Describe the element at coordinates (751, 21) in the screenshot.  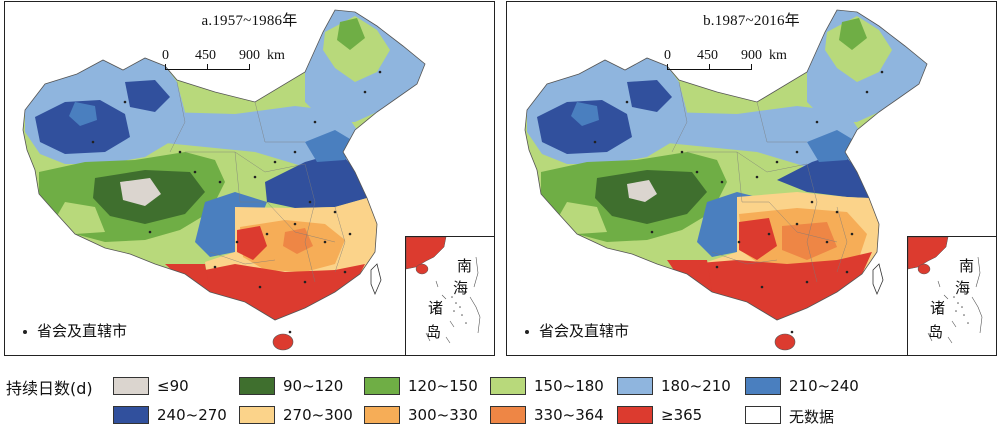
I see `panel-title: b.1987~2016年` at that location.